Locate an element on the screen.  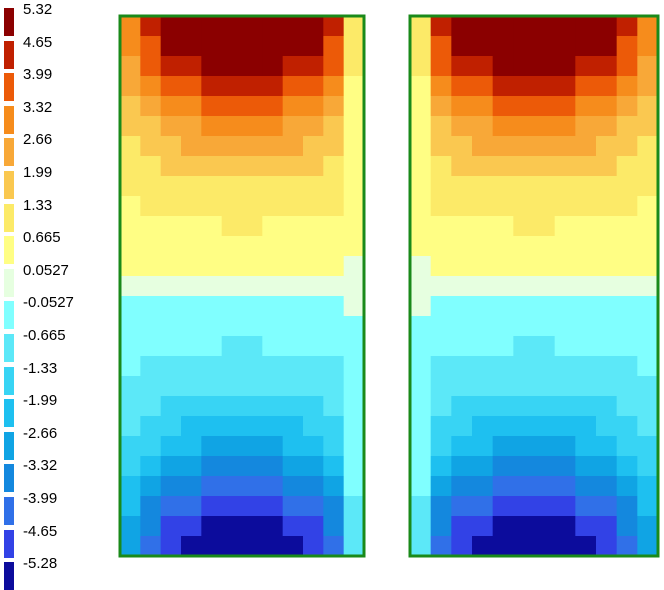
colorbar-tick-label: -0.665 is located at coordinates (44, 335).